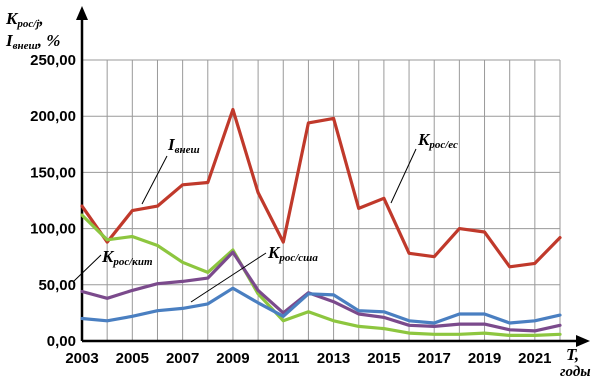 This screenshot has height=378, width=606. What do you see at coordinates (182, 358) in the screenshot?
I see `x-tick-label: 2007` at bounding box center [182, 358].